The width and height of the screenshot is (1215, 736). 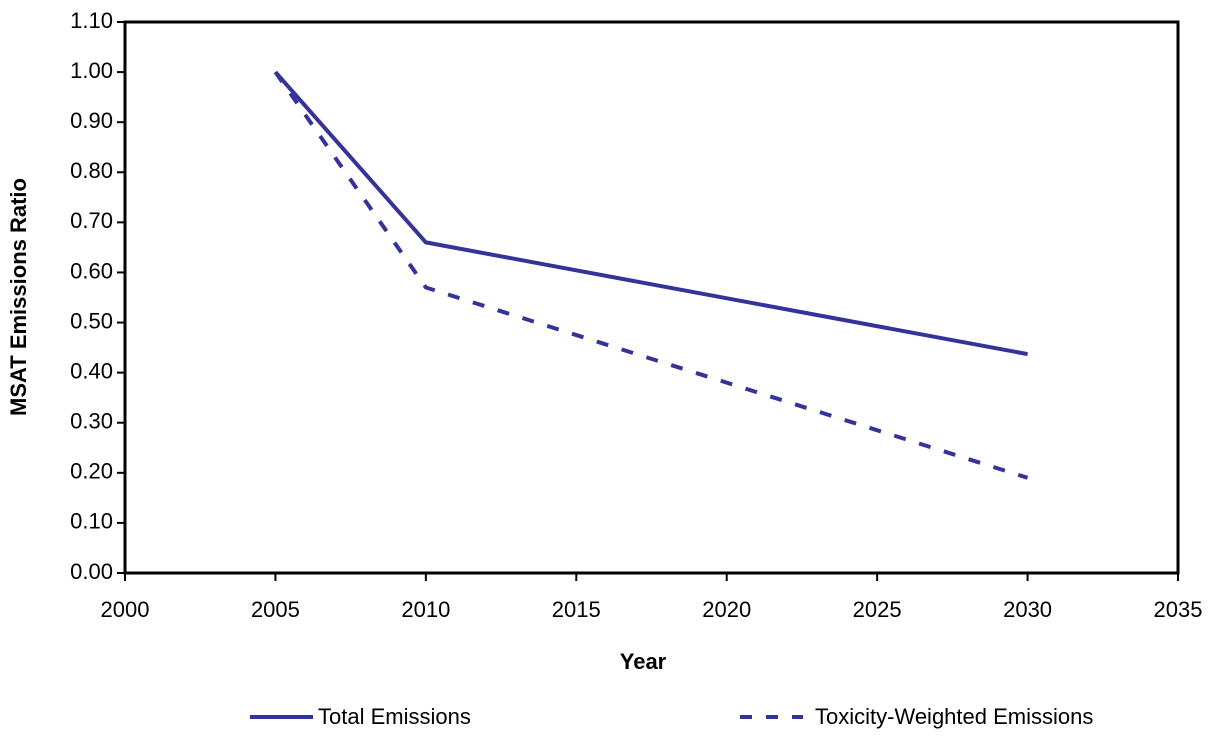 I want to click on y-tick-label: 0.20, so click(x=91, y=471).